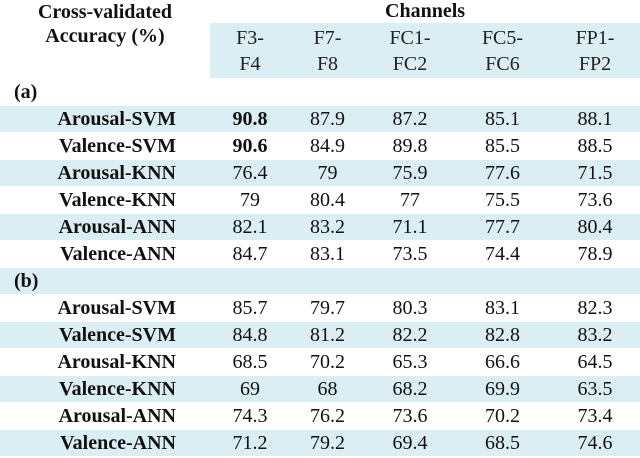 This screenshot has height=458, width=640. What do you see at coordinates (502, 389) in the screenshot?
I see `value-cell: 69.9` at bounding box center [502, 389].